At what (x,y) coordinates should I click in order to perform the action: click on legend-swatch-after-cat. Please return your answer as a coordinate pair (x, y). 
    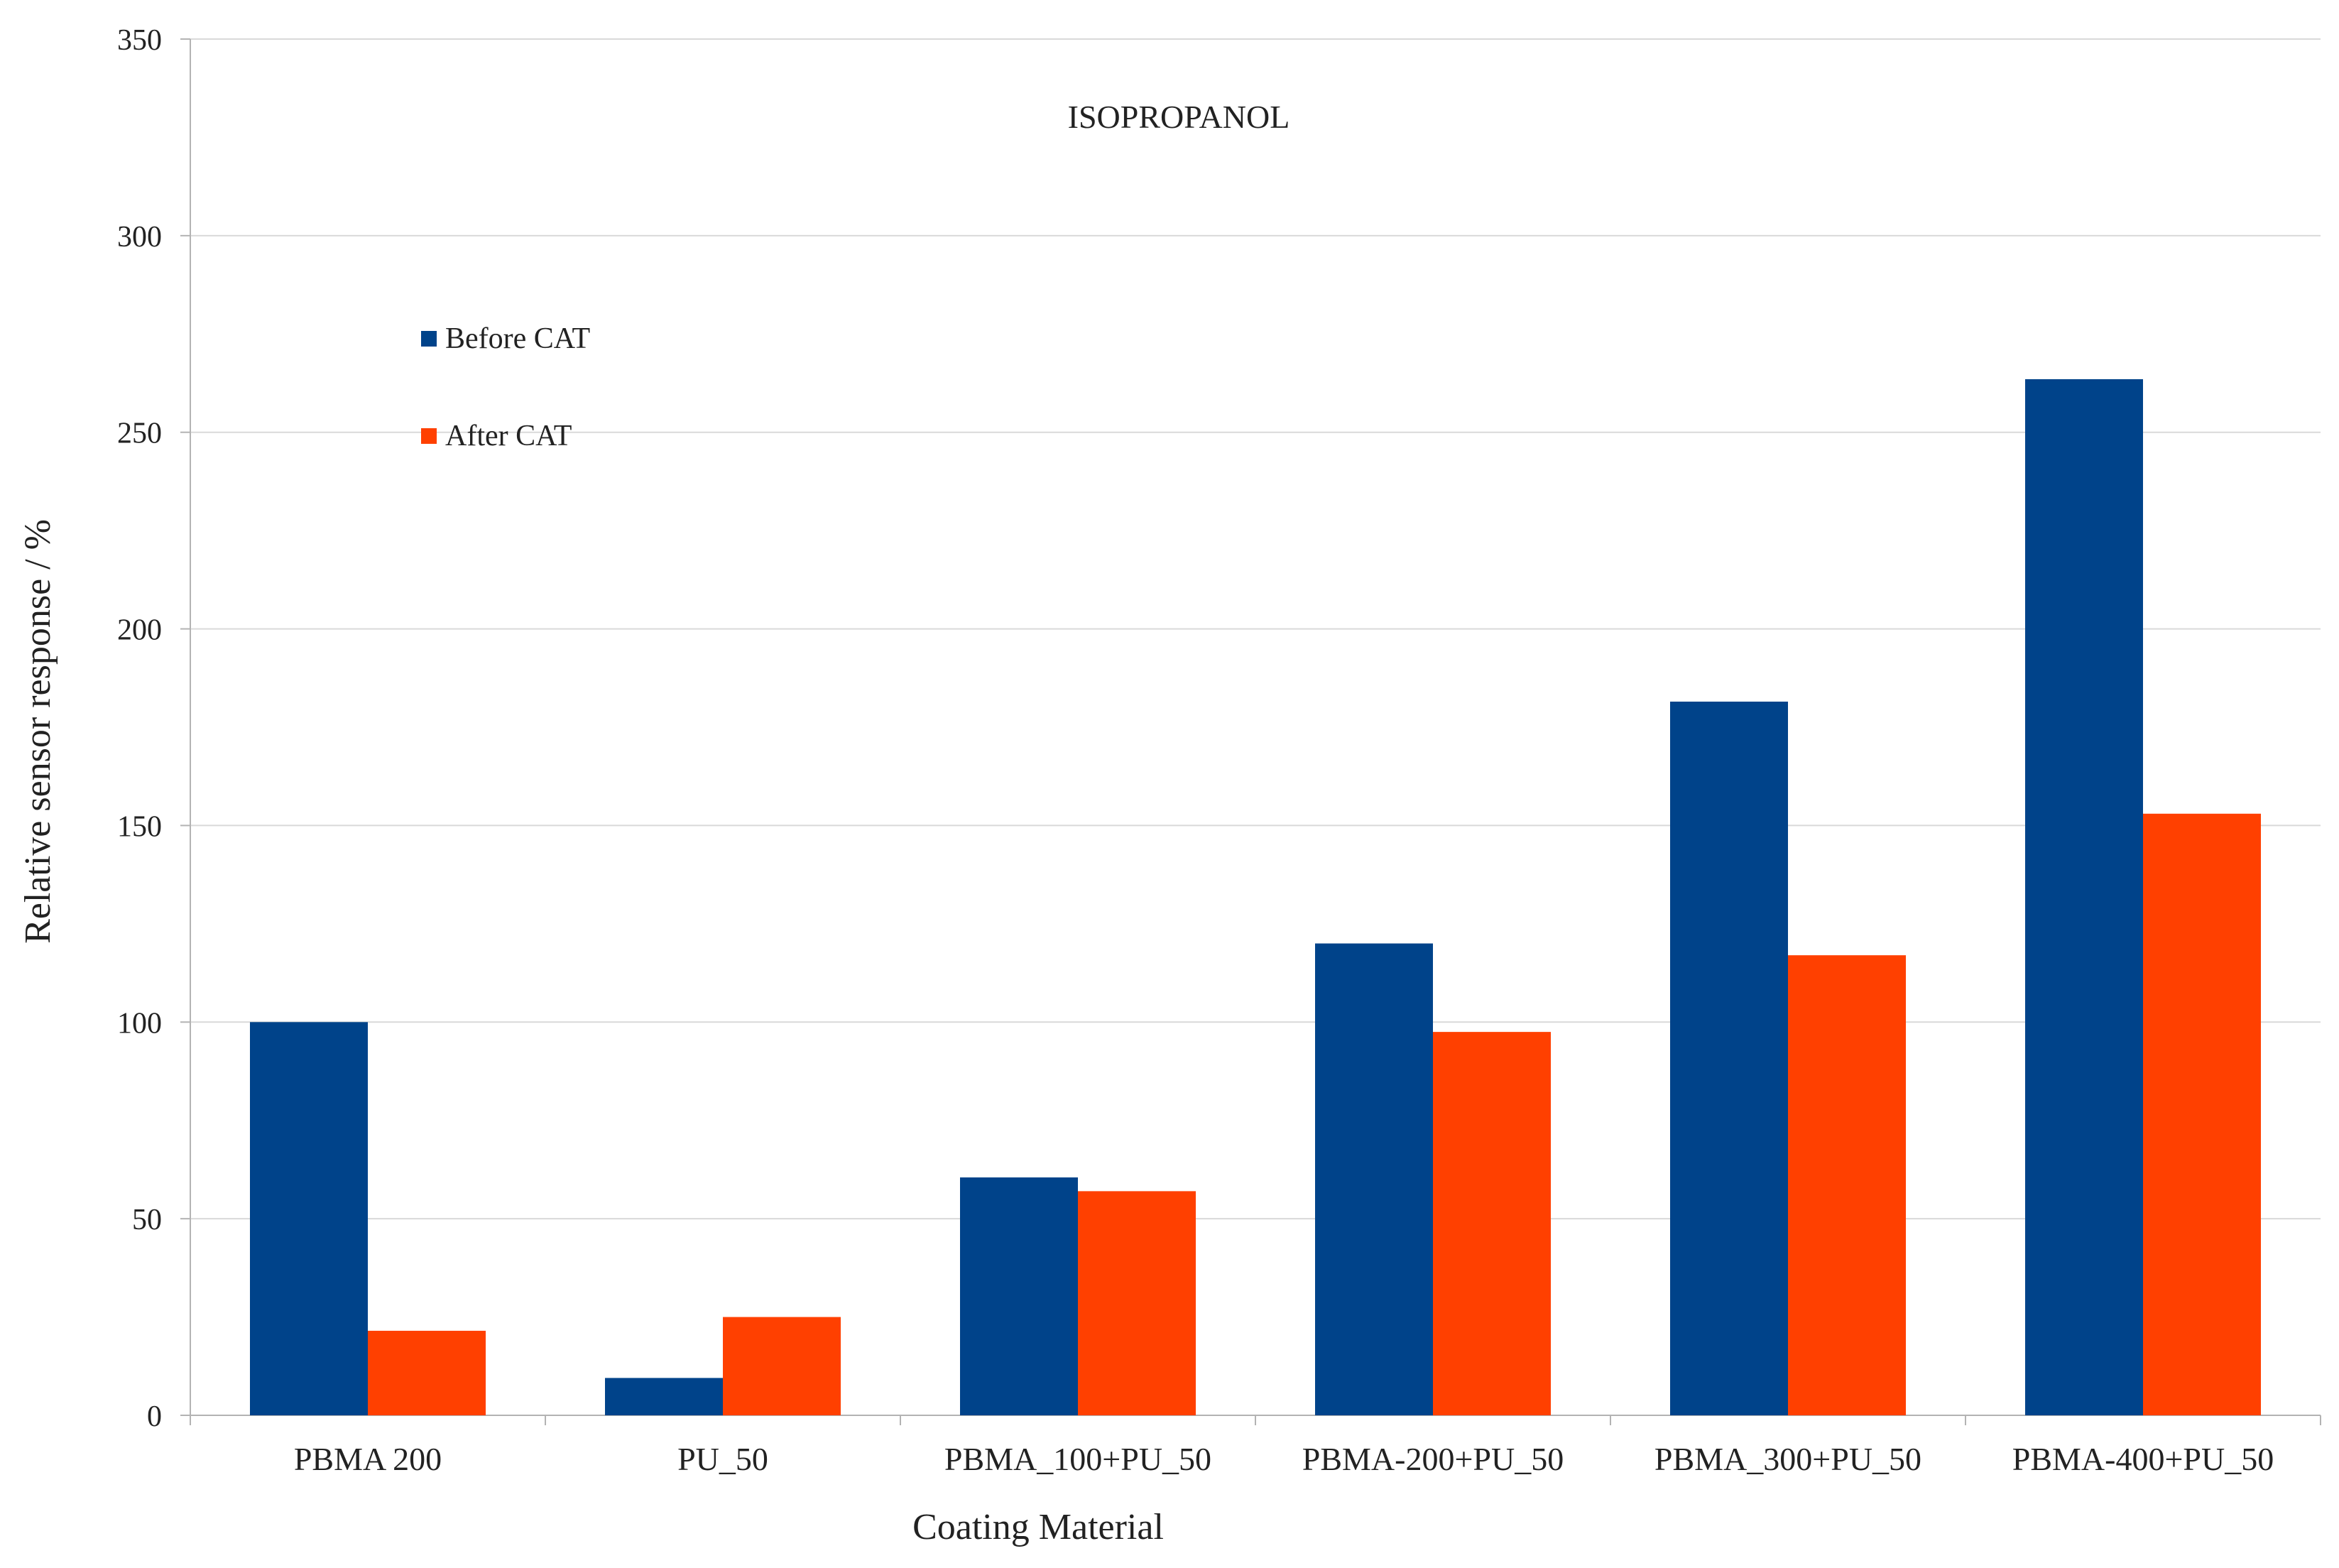
    Looking at the image, I should click on (429, 436).